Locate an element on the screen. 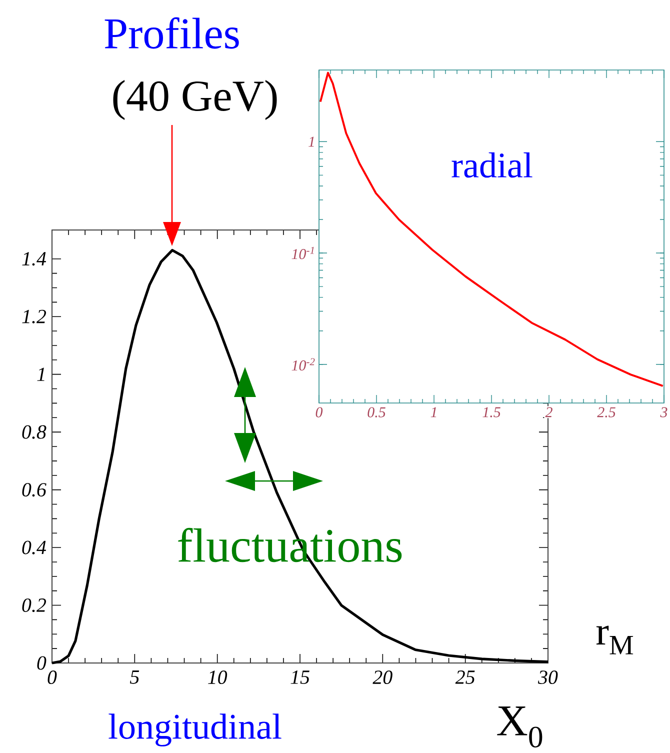  y-tick-label: 0.2 is located at coordinates (34, 605).